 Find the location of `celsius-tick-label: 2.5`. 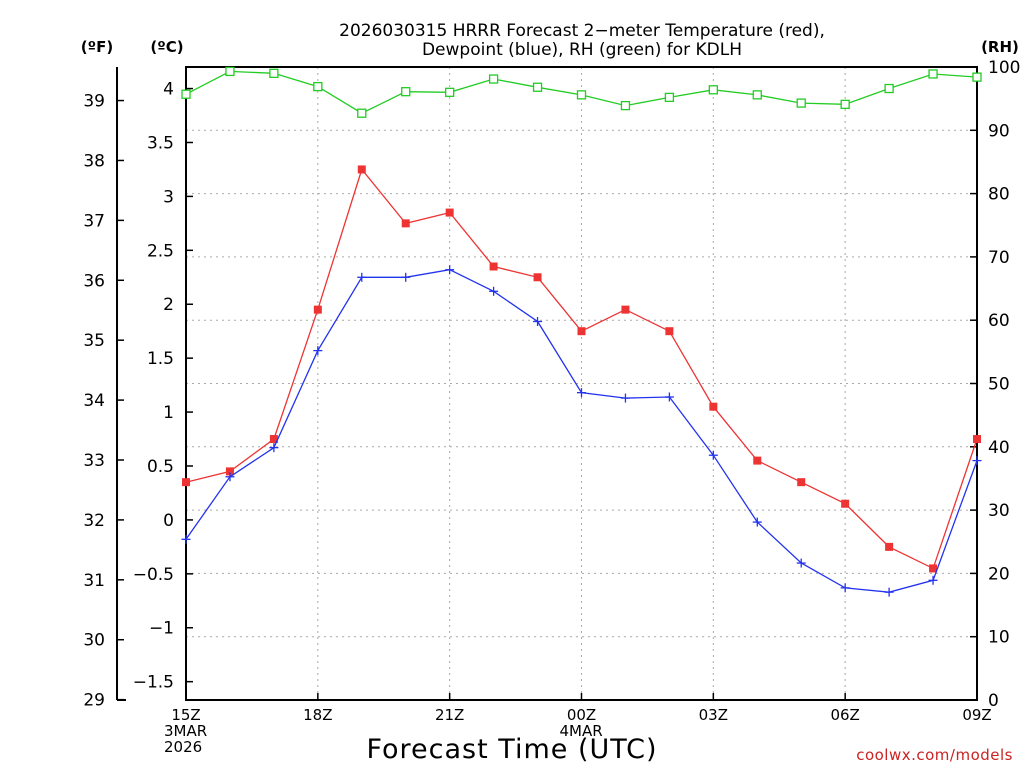

celsius-tick-label: 2.5 is located at coordinates (160, 251).